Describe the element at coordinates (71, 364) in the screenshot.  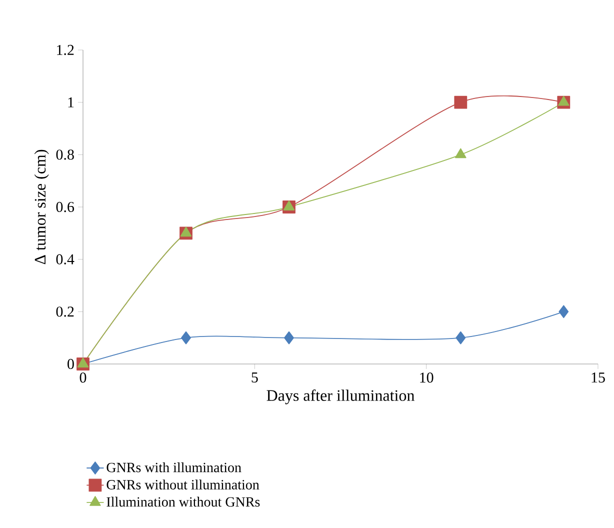
I see `y-tick-label: 0` at that location.